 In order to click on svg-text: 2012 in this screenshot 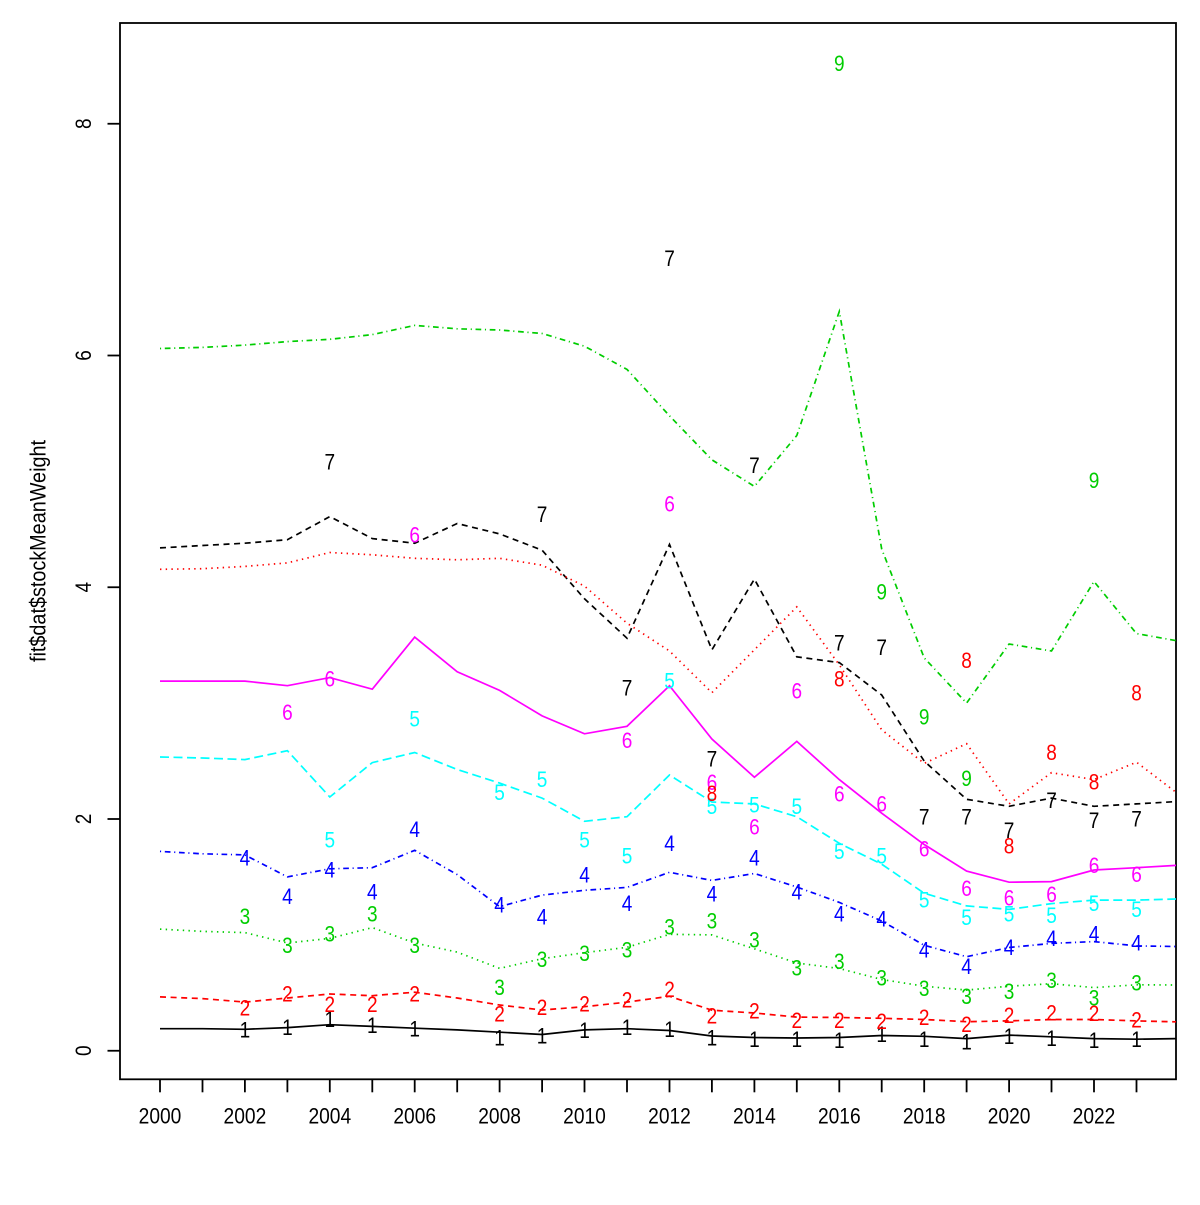, I will do `click(669, 1115)`.